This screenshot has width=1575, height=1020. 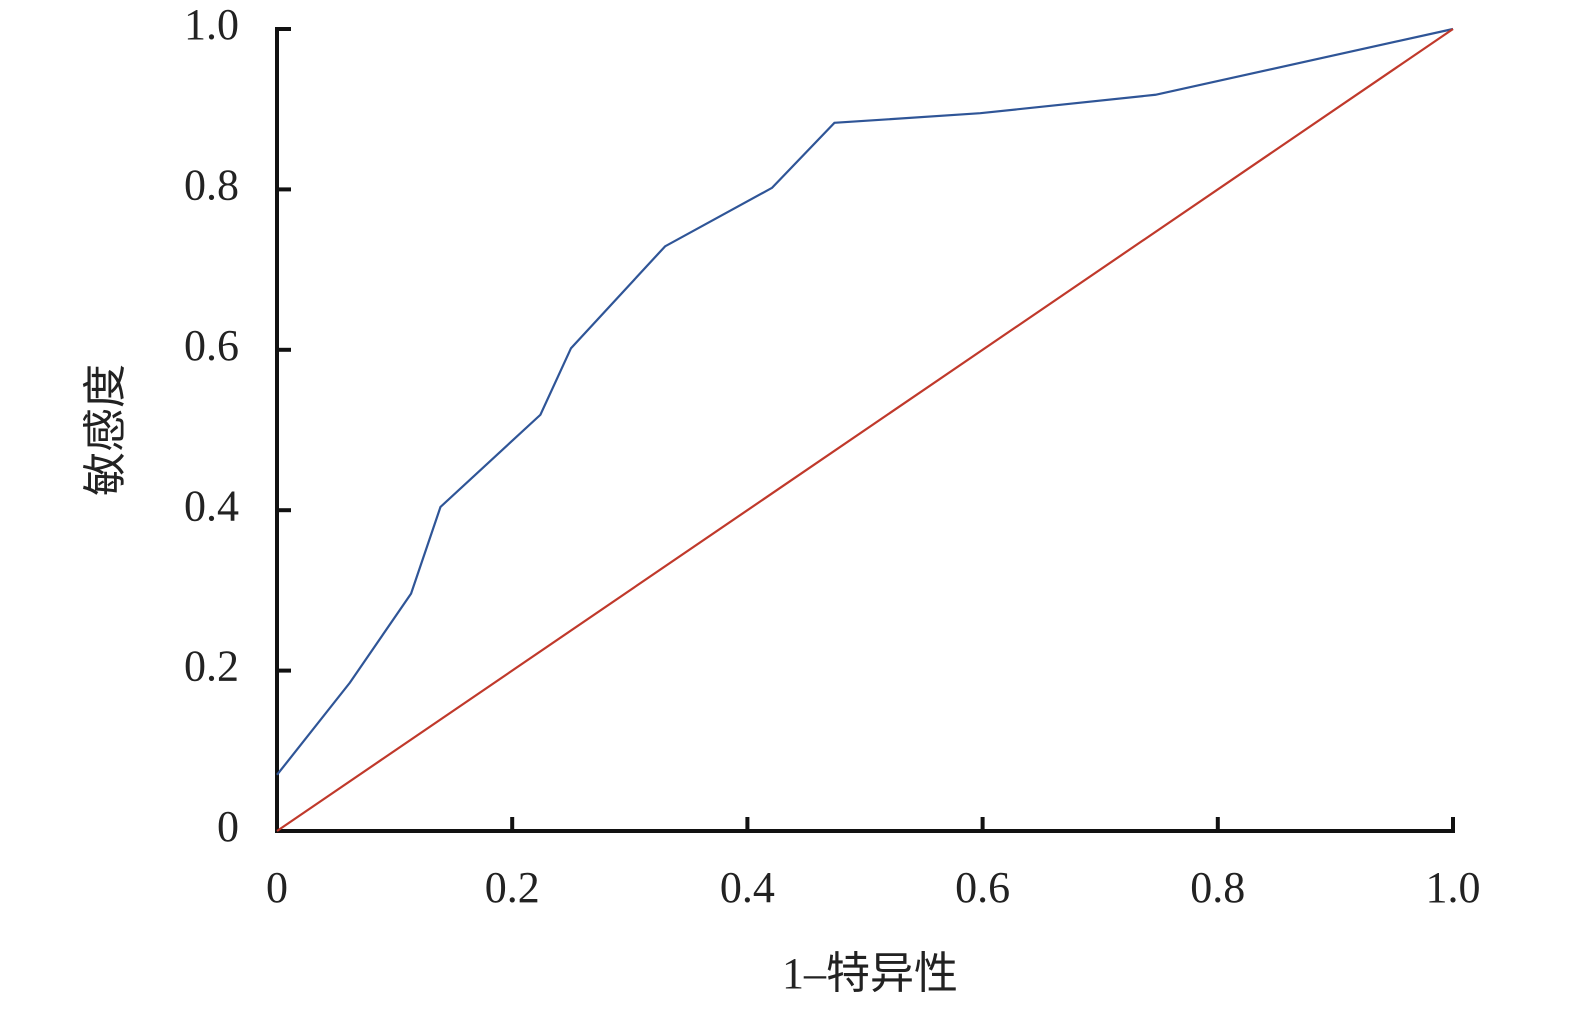 What do you see at coordinates (1453, 887) in the screenshot?
I see `x-tick-label: 1.0` at bounding box center [1453, 887].